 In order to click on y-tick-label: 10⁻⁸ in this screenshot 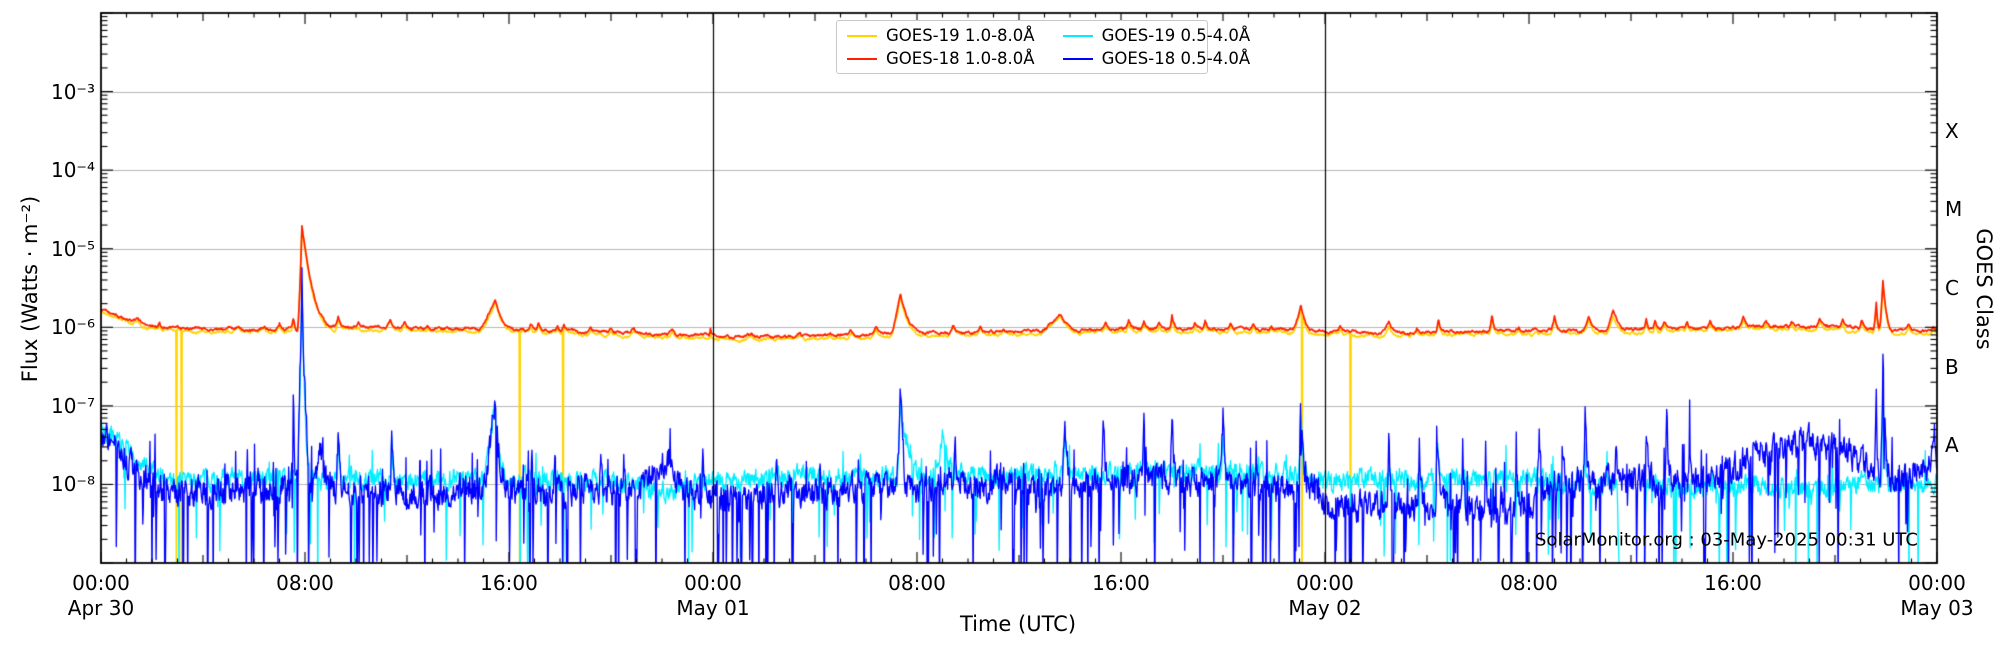, I will do `click(72, 484)`.